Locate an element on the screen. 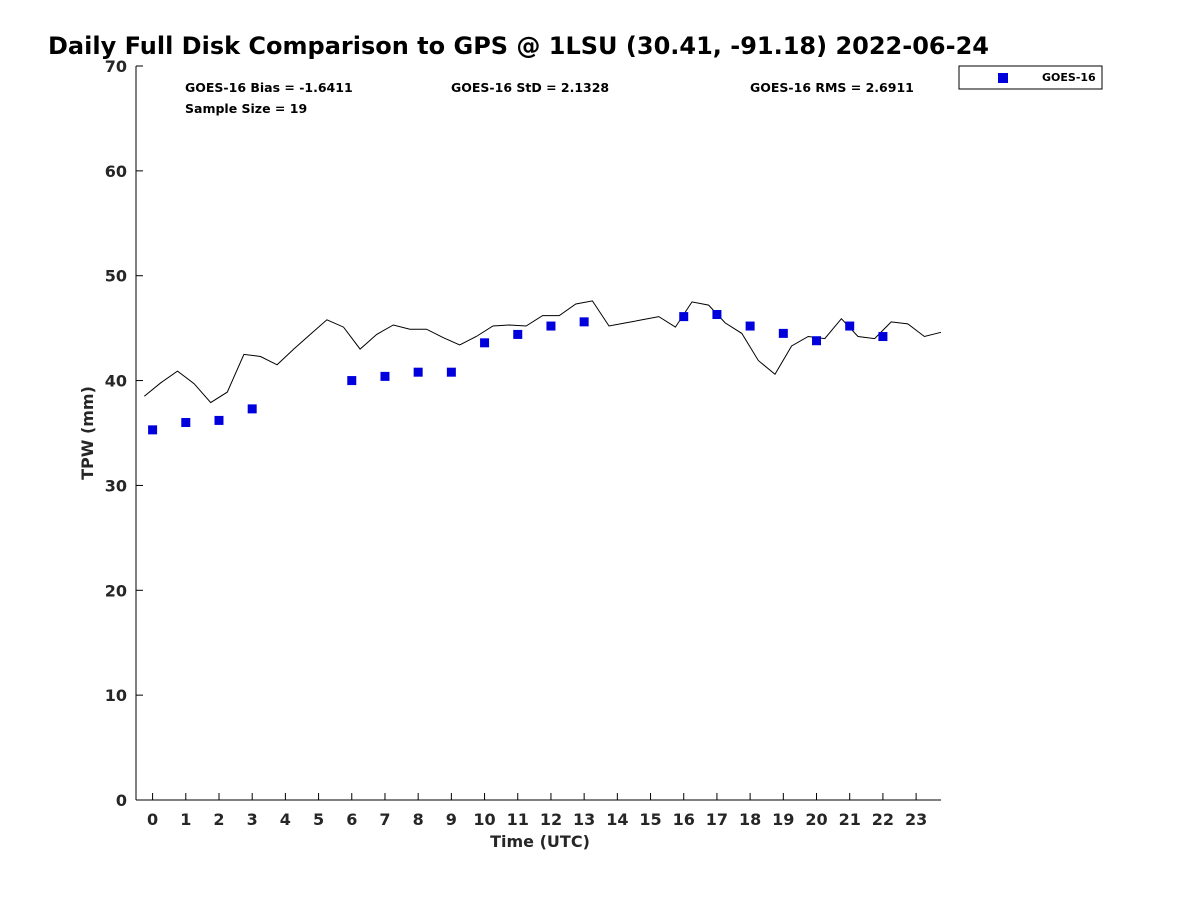 The image size is (1200, 900). x-tick-label: 21 is located at coordinates (850, 819).